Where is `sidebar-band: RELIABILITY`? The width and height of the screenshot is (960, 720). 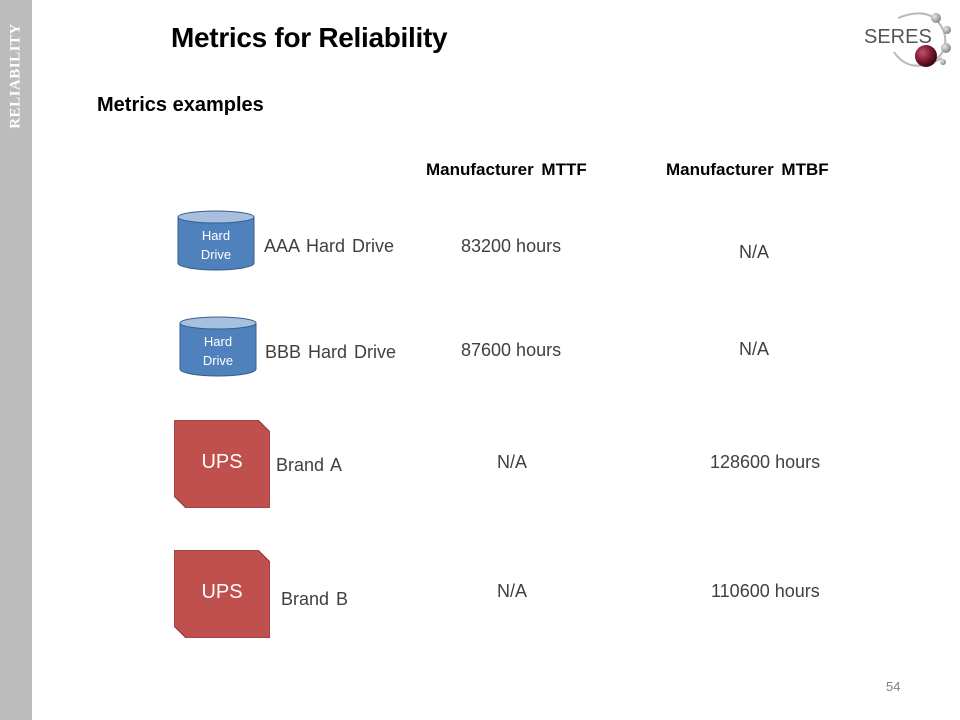
sidebar-band: RELIABILITY is located at coordinates (16, 360).